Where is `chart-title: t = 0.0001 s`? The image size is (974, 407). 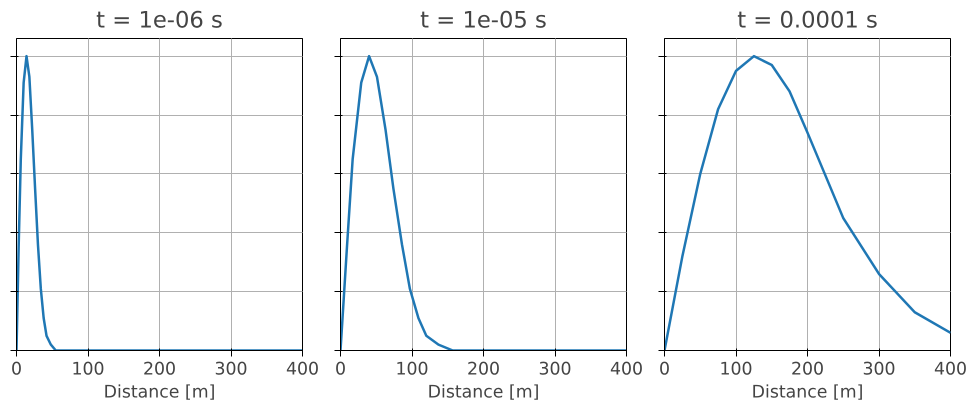
chart-title: t = 0.0001 s is located at coordinates (807, 21).